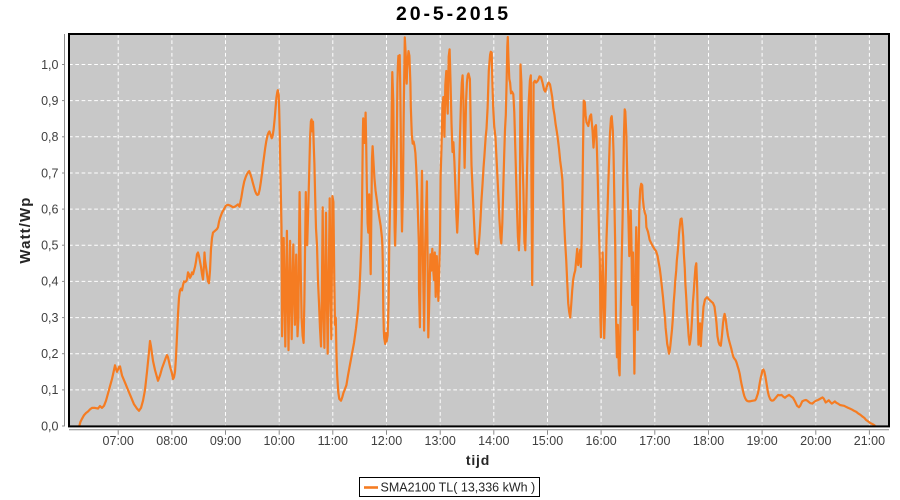  I want to click on svg-text: Watt/Wp, so click(25, 229).